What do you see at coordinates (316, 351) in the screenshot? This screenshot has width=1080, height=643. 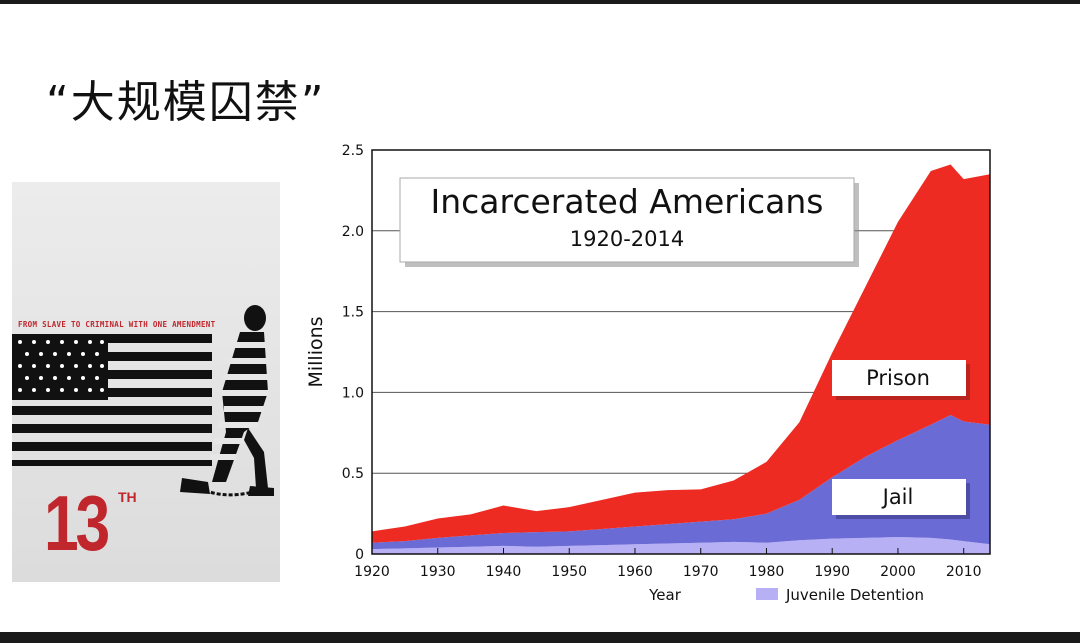 I see `y-axis-label: Millions` at bounding box center [316, 351].